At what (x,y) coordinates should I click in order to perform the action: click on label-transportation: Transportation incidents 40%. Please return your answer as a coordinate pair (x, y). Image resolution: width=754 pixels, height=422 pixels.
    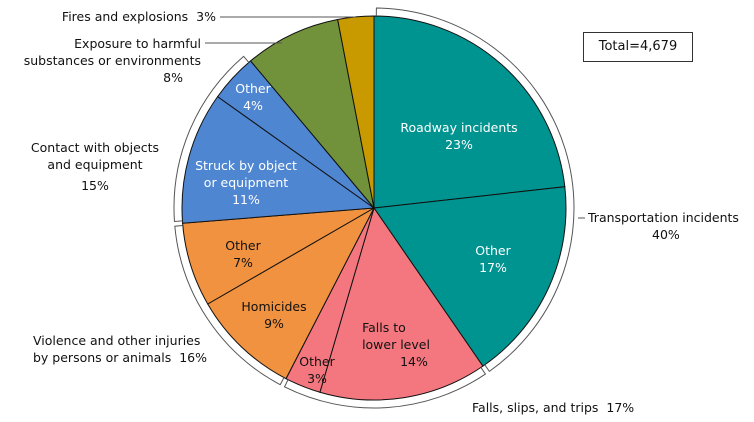
    Looking at the image, I should click on (663, 226).